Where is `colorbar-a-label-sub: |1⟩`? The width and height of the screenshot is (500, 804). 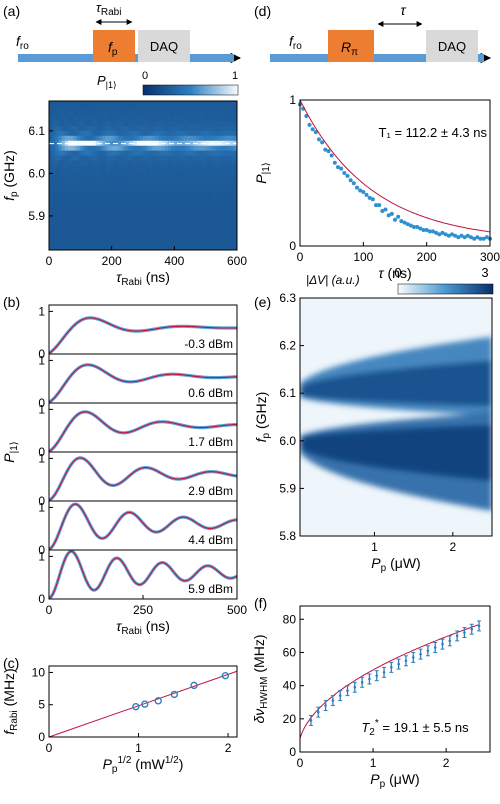
colorbar-a-label-sub: |1⟩ is located at coordinates (111, 85).